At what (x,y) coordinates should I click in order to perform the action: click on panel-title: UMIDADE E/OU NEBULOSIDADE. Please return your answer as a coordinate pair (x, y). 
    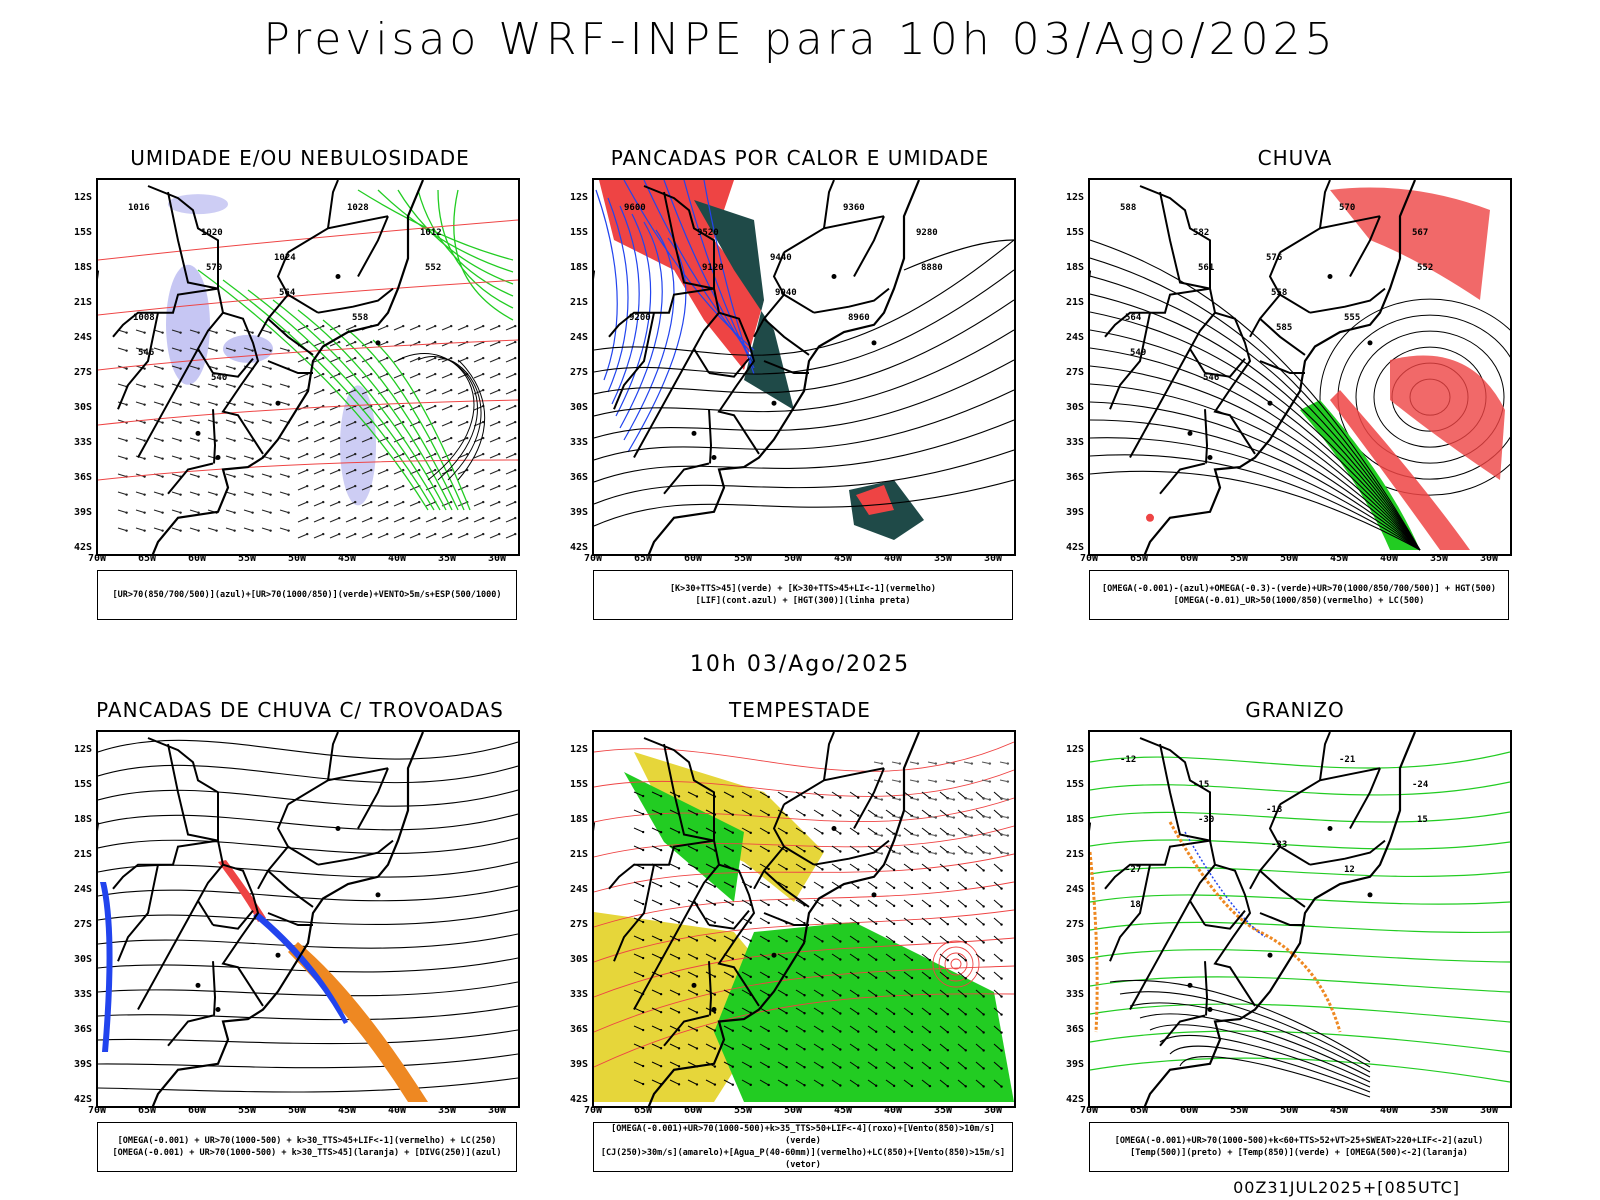
    Looking at the image, I should click on (300, 158).